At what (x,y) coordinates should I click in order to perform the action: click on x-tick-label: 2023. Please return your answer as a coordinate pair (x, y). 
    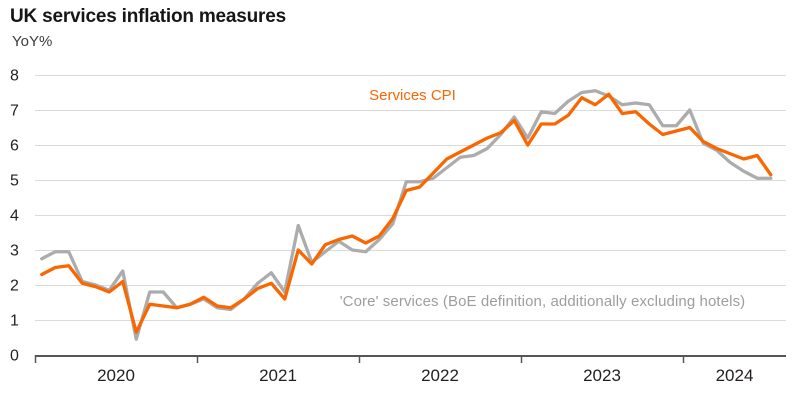
    Looking at the image, I should click on (602, 375).